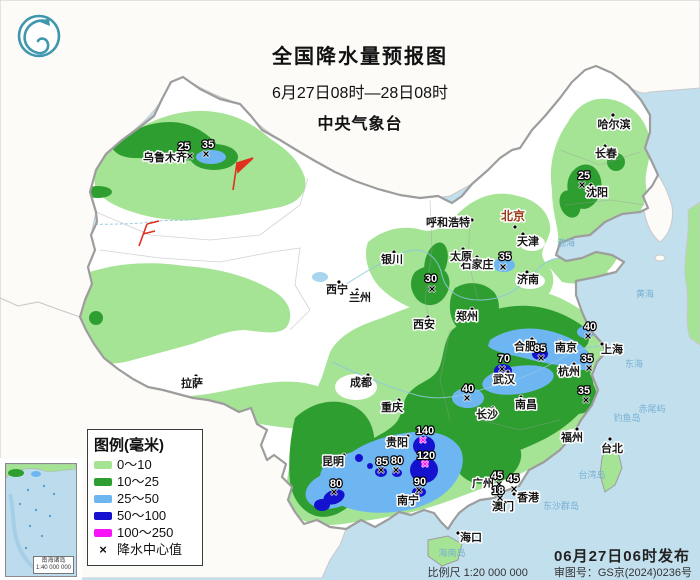 This screenshot has width=700, height=580. What do you see at coordinates (612, 448) in the screenshot?
I see `city-label: 台北` at bounding box center [612, 448].